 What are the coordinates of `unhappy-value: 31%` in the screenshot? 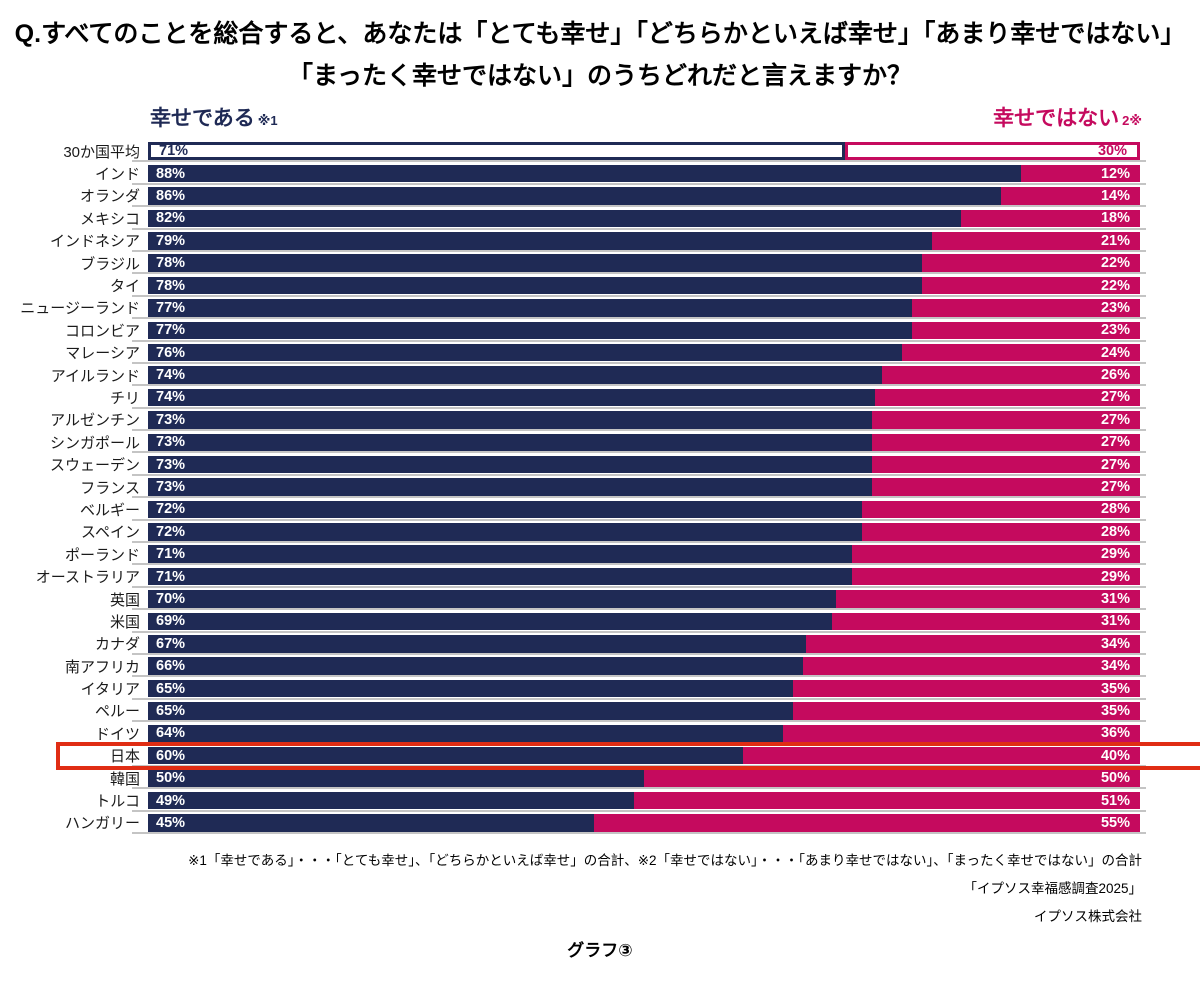 It's located at (1115, 599).